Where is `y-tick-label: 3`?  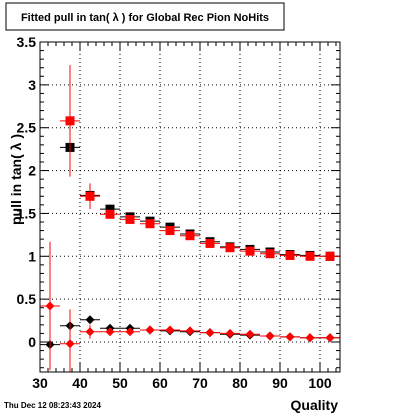
y-tick-label: 3 is located at coordinates (32, 85).